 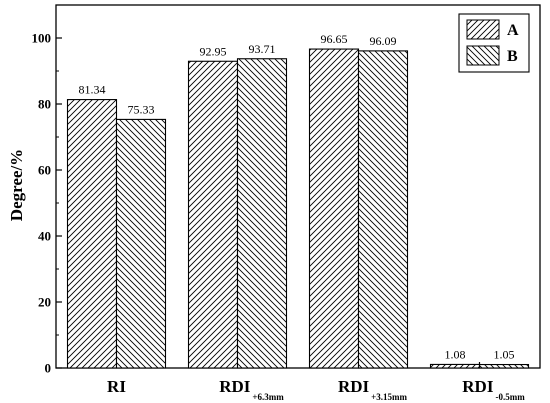 What do you see at coordinates (334, 39) in the screenshot?
I see `data-label: 96.65` at bounding box center [334, 39].